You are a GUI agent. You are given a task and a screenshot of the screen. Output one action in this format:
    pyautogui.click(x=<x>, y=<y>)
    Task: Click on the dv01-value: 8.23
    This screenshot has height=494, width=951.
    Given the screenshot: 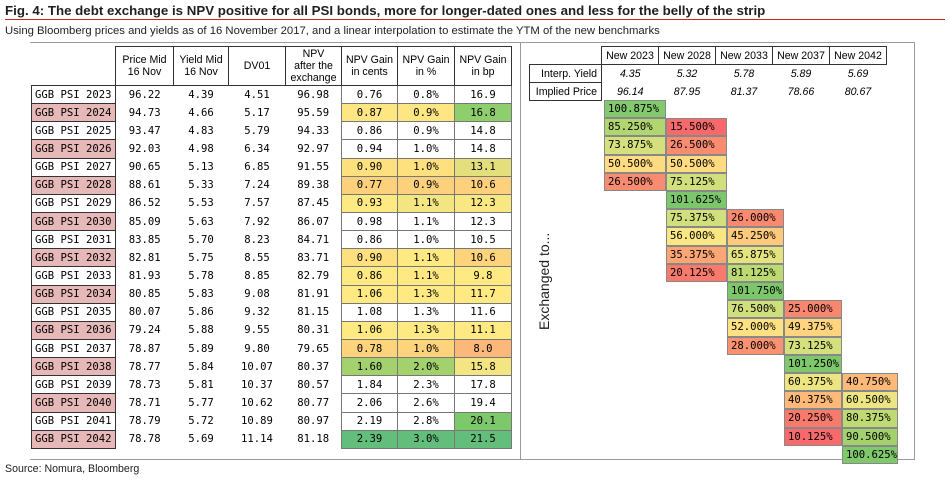 What is the action you would take?
    pyautogui.click(x=257, y=239)
    